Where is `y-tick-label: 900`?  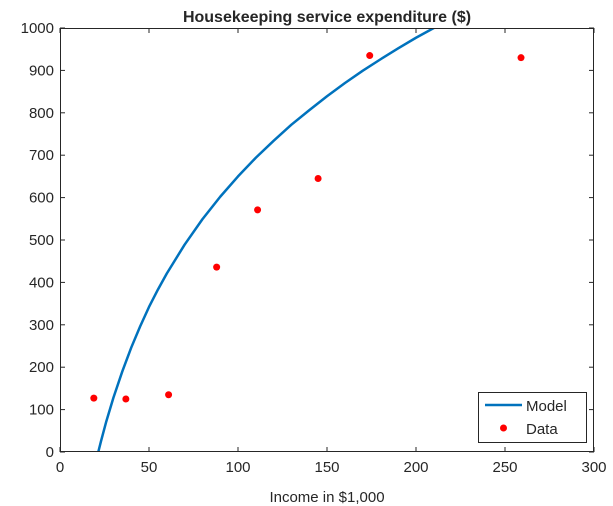 y-tick-label: 900 is located at coordinates (41, 70).